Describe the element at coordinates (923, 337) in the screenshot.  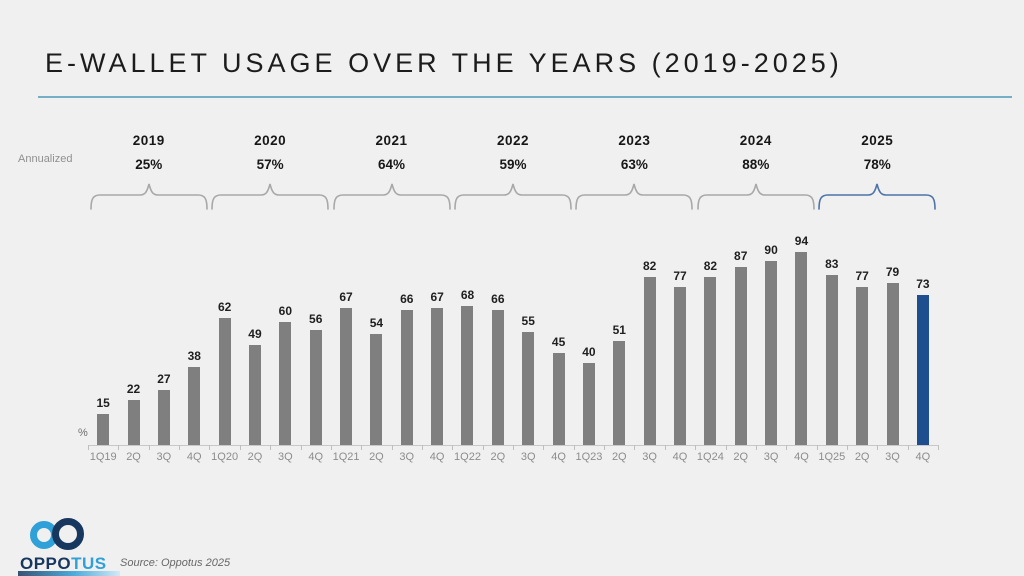
I see `bar-column: 73` at that location.